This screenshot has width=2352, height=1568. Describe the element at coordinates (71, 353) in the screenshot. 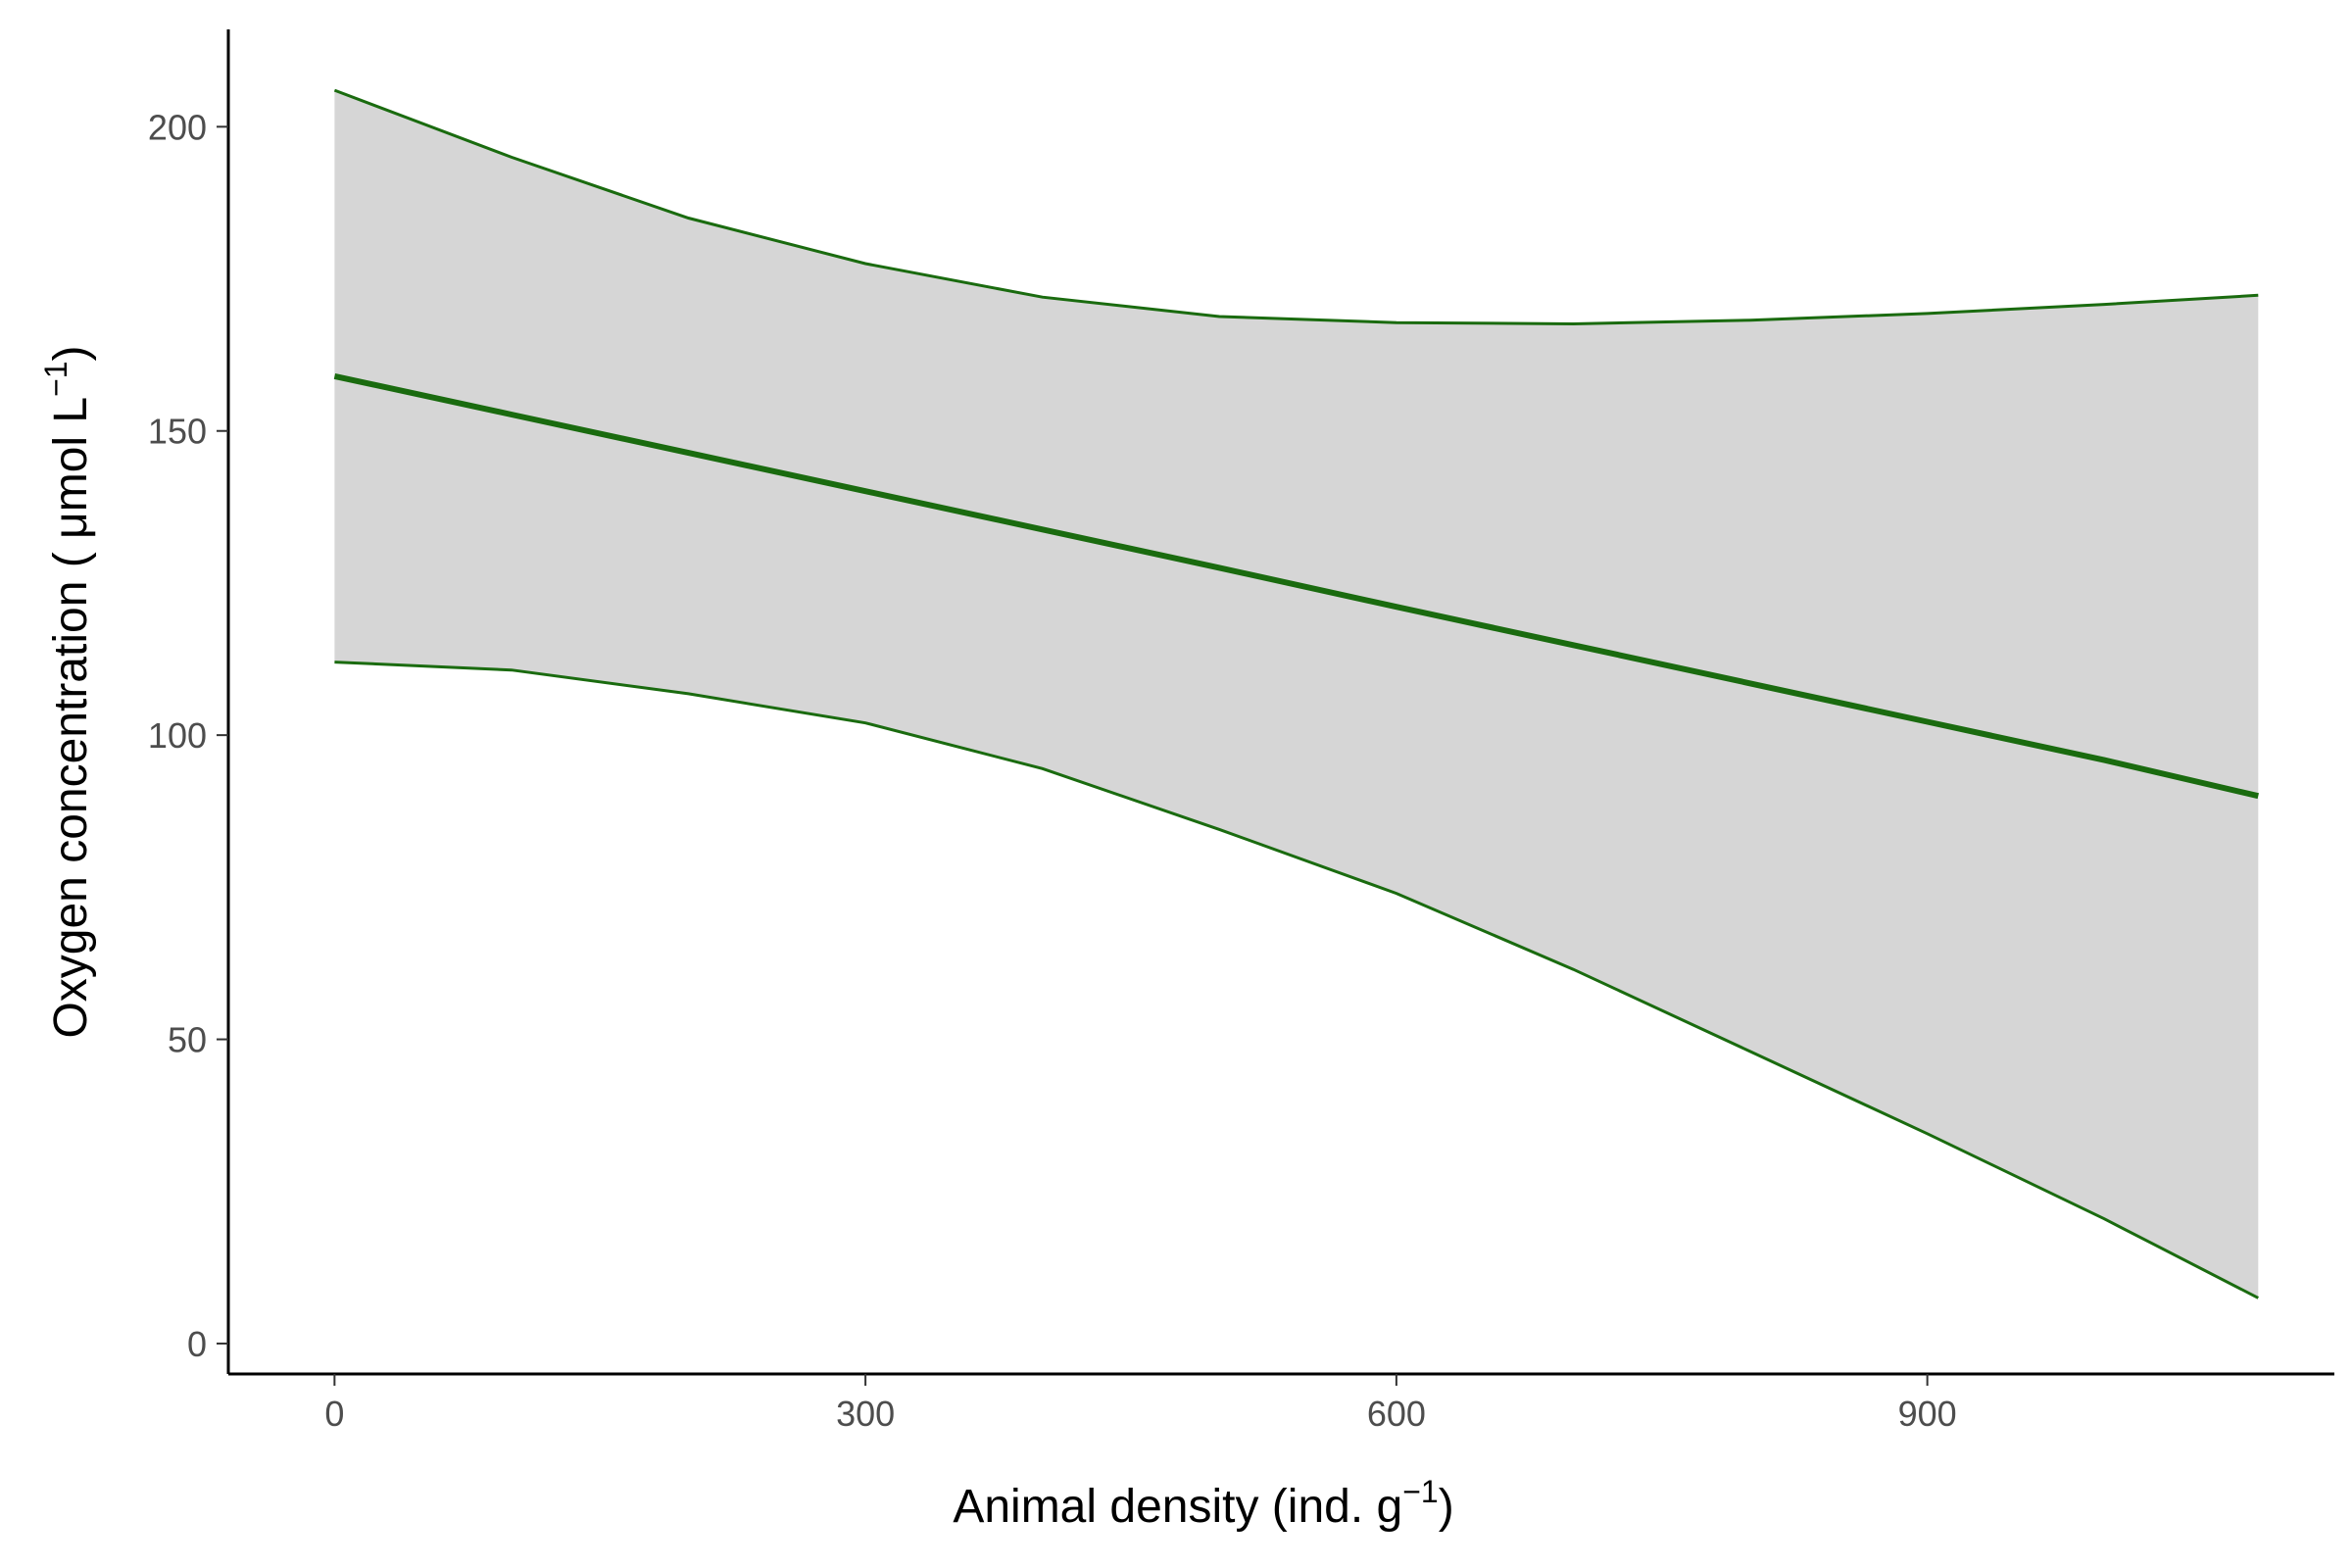

I see `y-axis-title-close: )` at that location.